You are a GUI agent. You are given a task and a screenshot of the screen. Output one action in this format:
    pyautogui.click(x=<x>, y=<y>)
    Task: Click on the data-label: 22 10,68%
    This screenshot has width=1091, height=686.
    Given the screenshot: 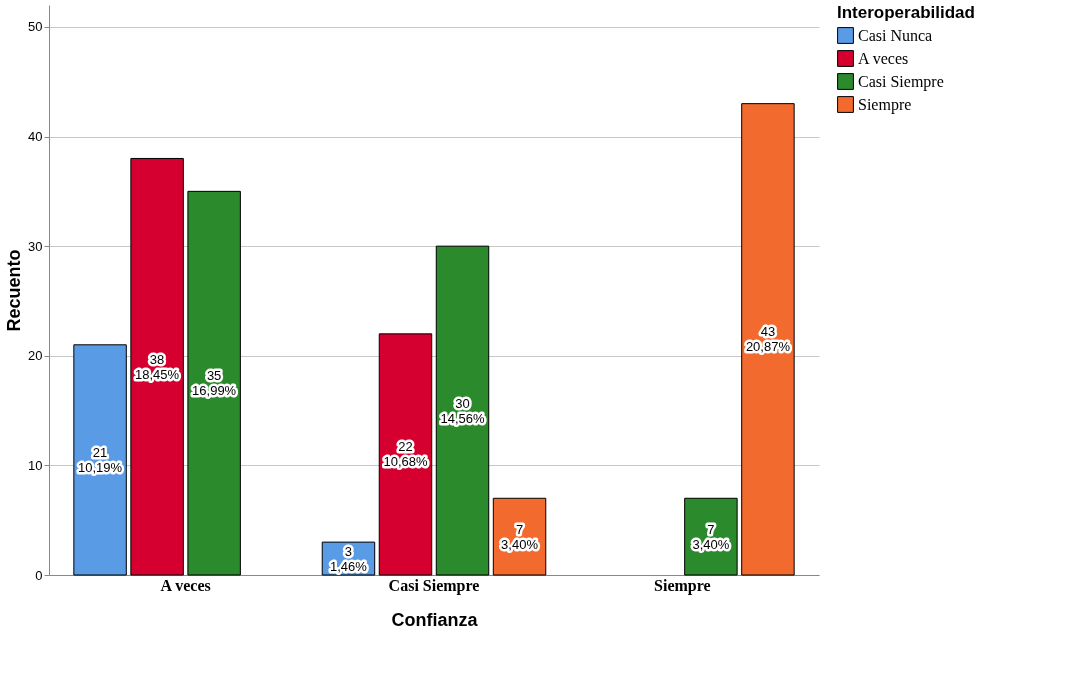 What is the action you would take?
    pyautogui.click(x=405, y=454)
    